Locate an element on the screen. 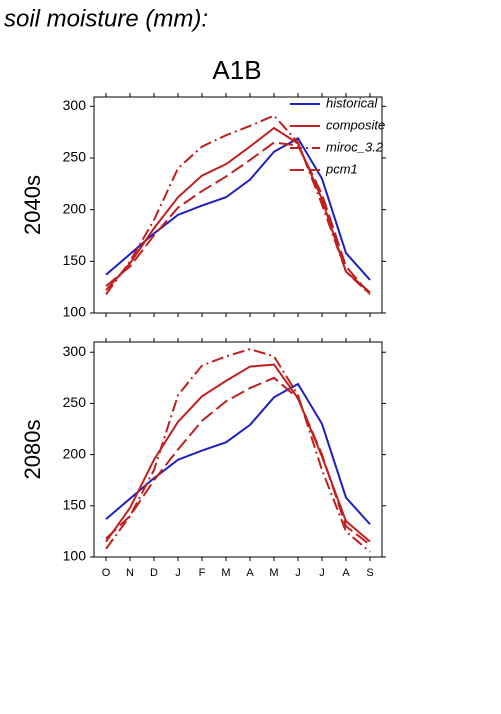 The image size is (501, 714). page-title: soil moisture (mm): is located at coordinates (106, 18).